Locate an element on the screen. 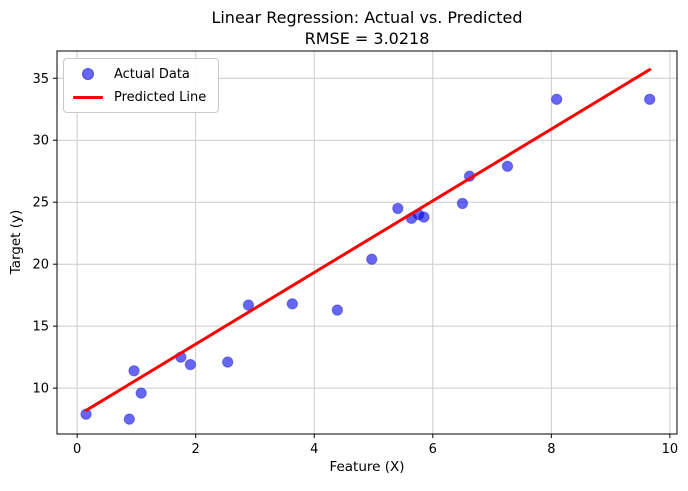  x-tick-label: 0 is located at coordinates (77, 449).